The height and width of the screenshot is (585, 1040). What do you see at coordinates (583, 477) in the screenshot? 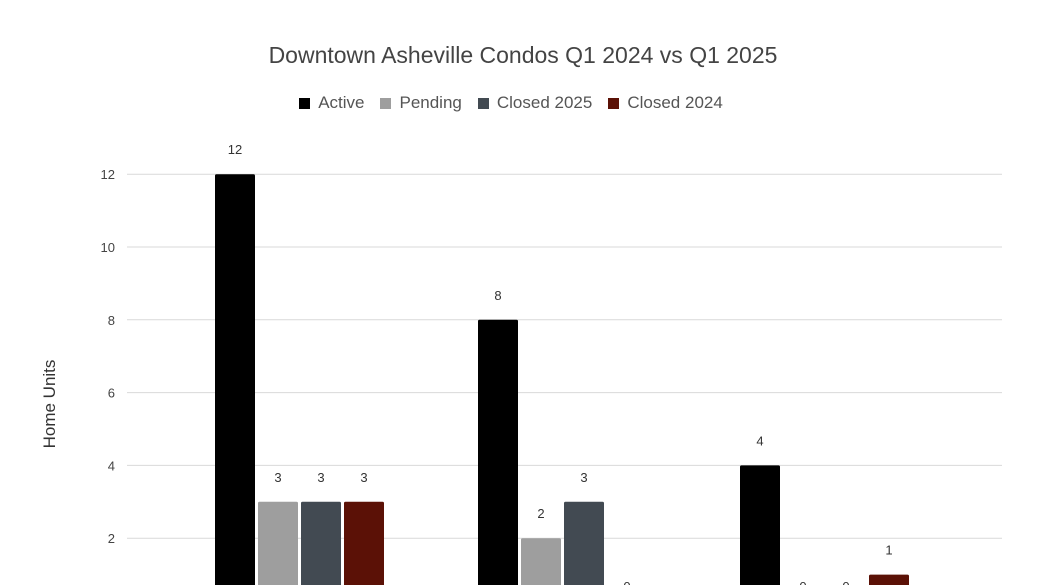
I see `data-label-closed-2025-2: 3` at bounding box center [583, 477].